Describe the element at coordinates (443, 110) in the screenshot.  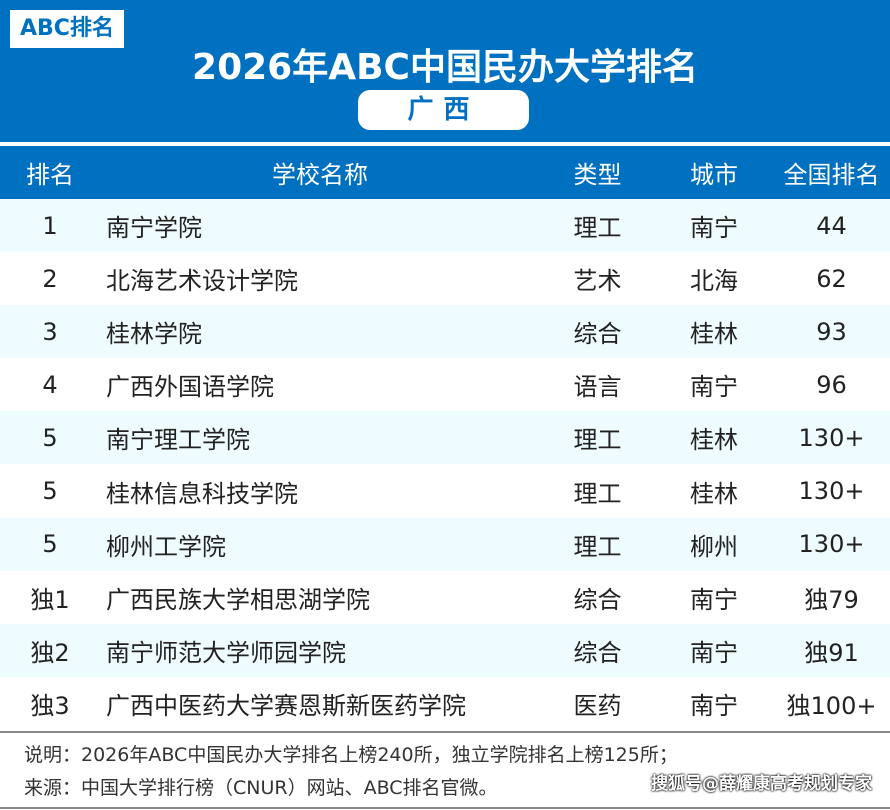
I see `region-badge: 广西` at that location.